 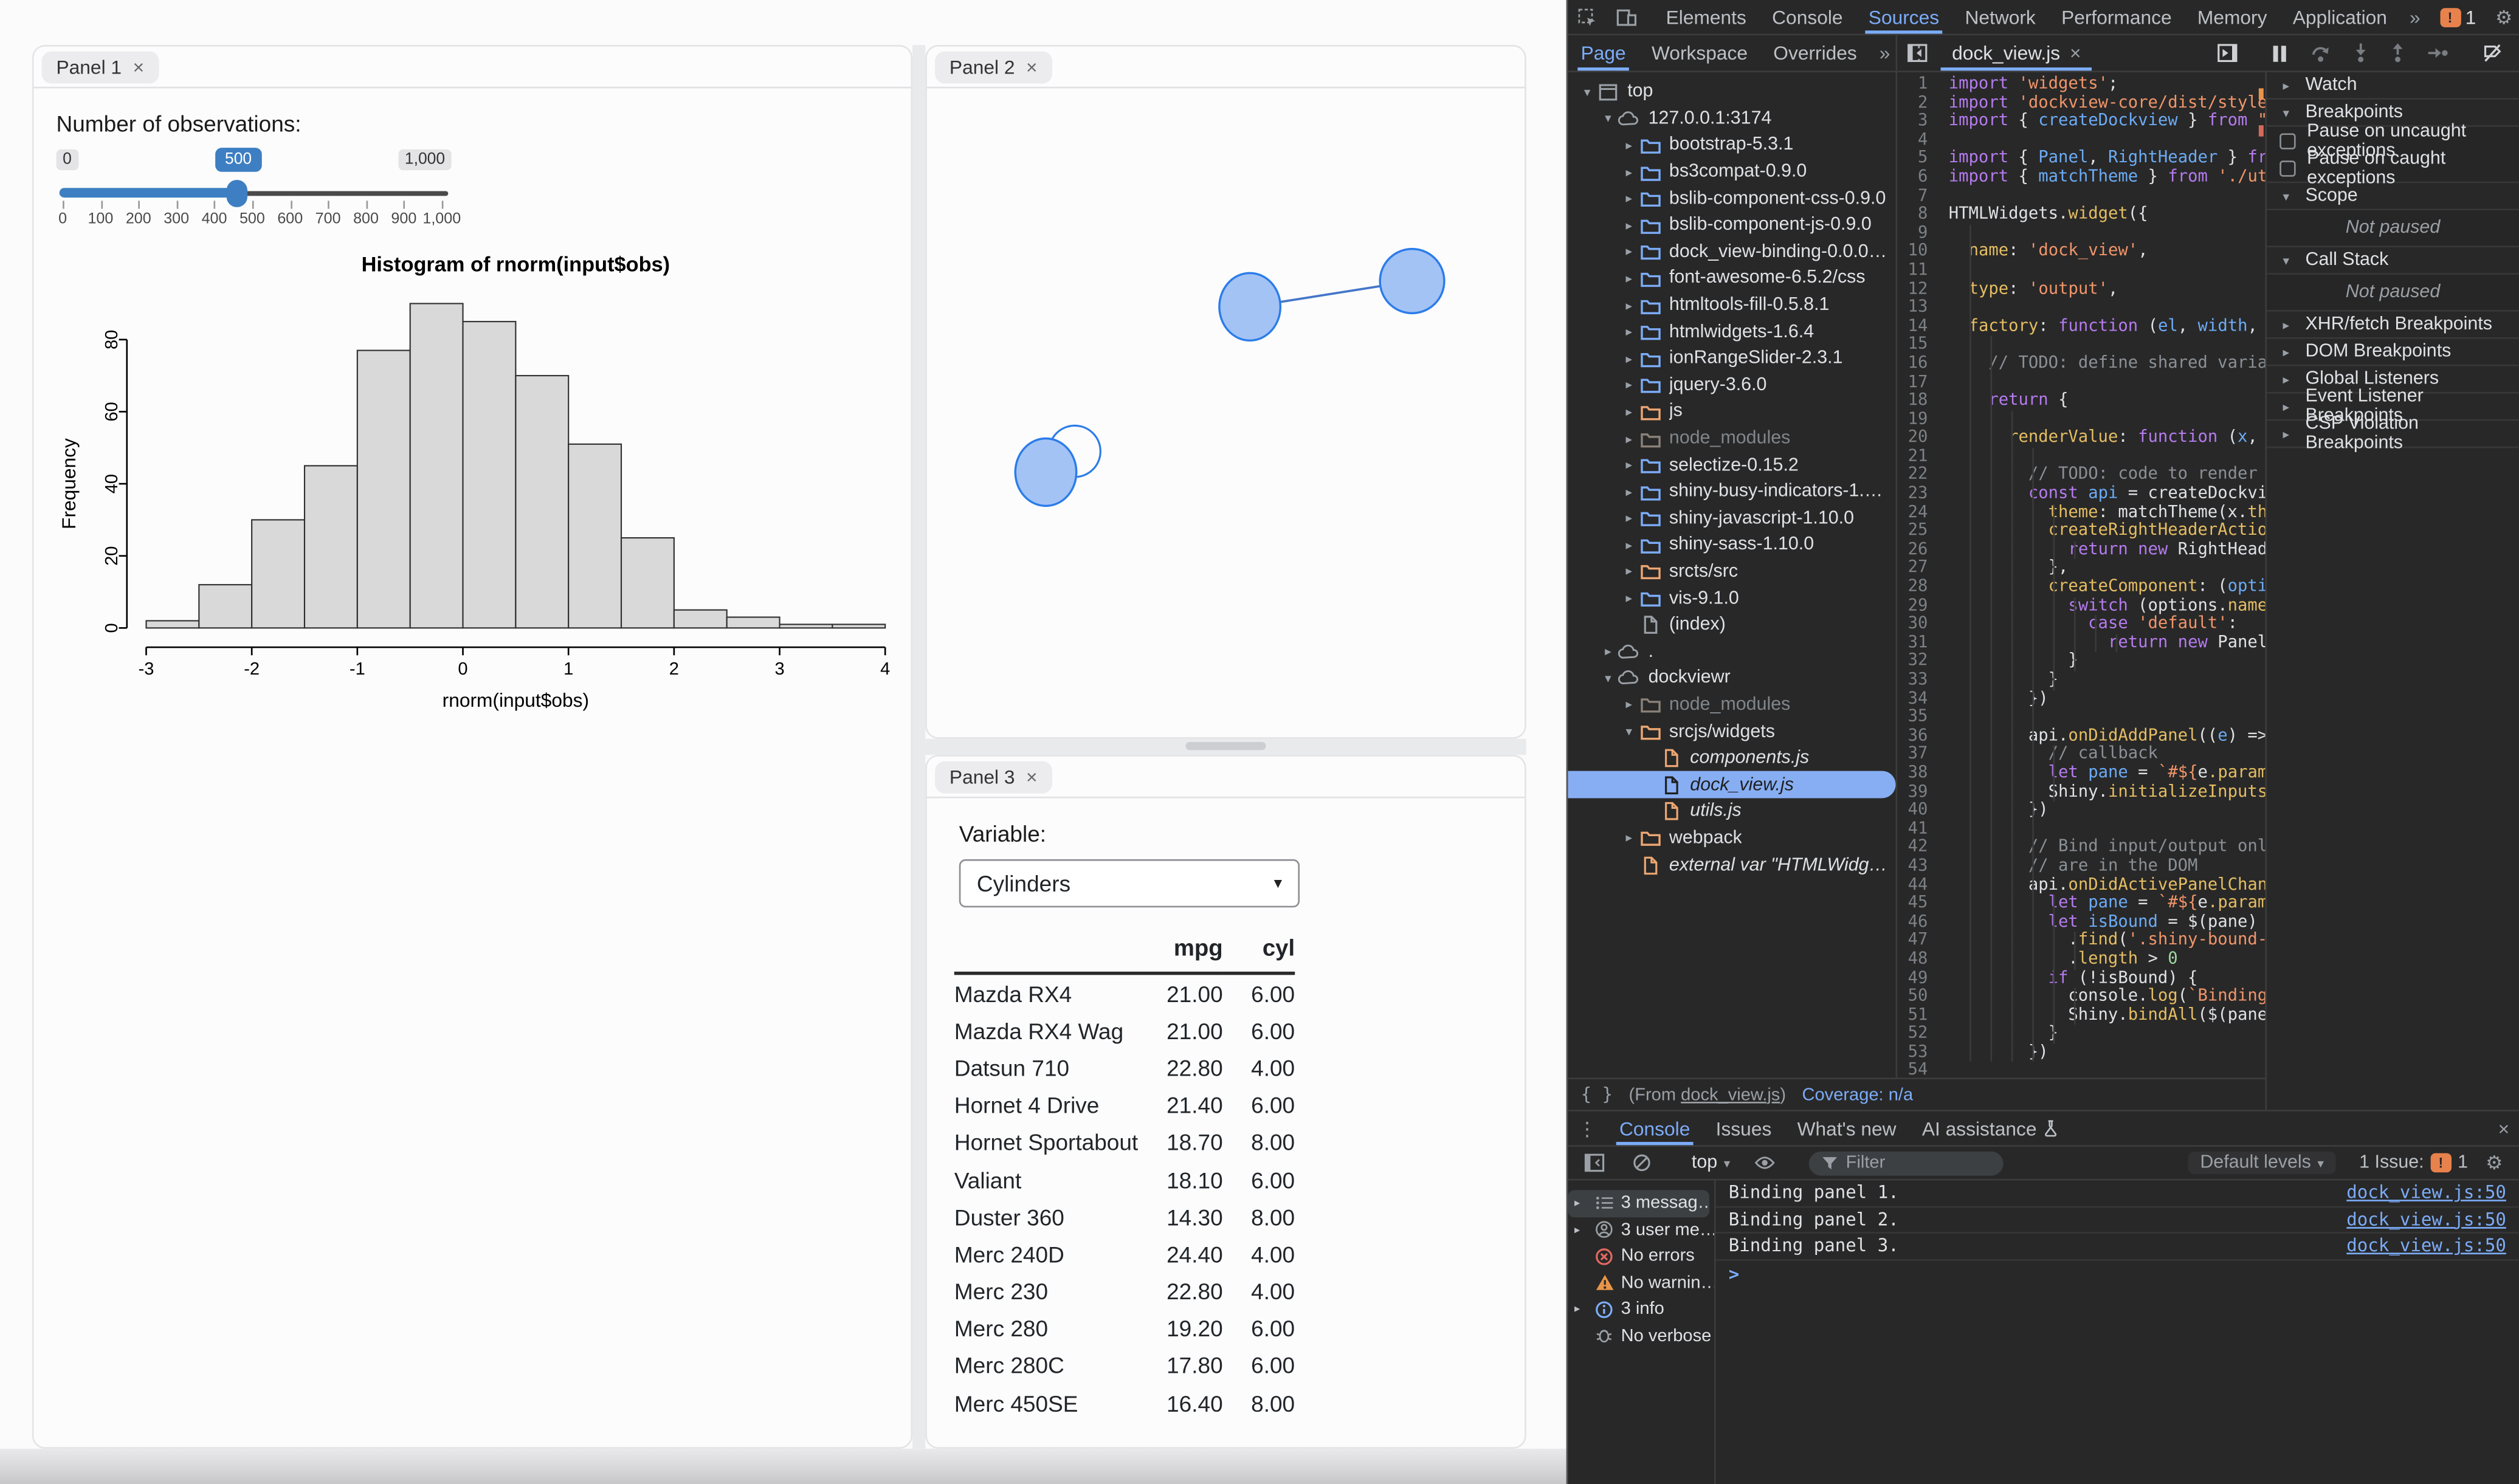 What do you see at coordinates (1917, 884) in the screenshot?
I see `line-number: 44` at bounding box center [1917, 884].